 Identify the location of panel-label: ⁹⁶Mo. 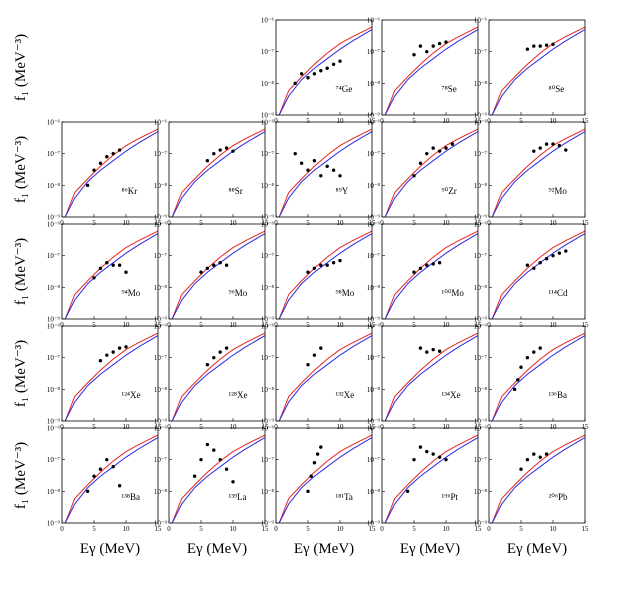
(238, 293).